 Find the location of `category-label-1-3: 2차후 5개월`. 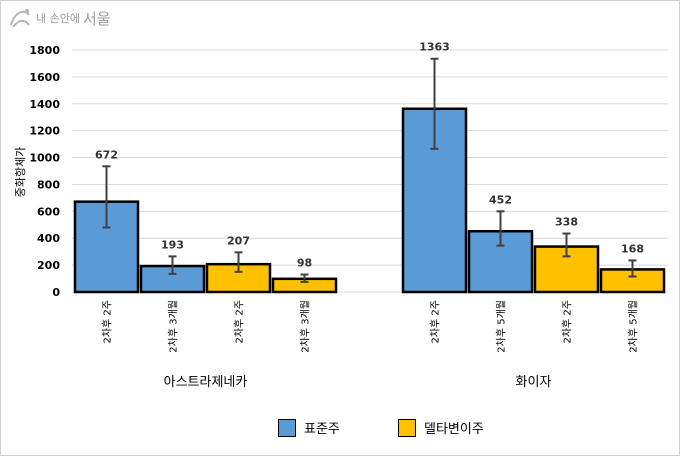

category-label-1-3: 2차후 5개월 is located at coordinates (634, 326).